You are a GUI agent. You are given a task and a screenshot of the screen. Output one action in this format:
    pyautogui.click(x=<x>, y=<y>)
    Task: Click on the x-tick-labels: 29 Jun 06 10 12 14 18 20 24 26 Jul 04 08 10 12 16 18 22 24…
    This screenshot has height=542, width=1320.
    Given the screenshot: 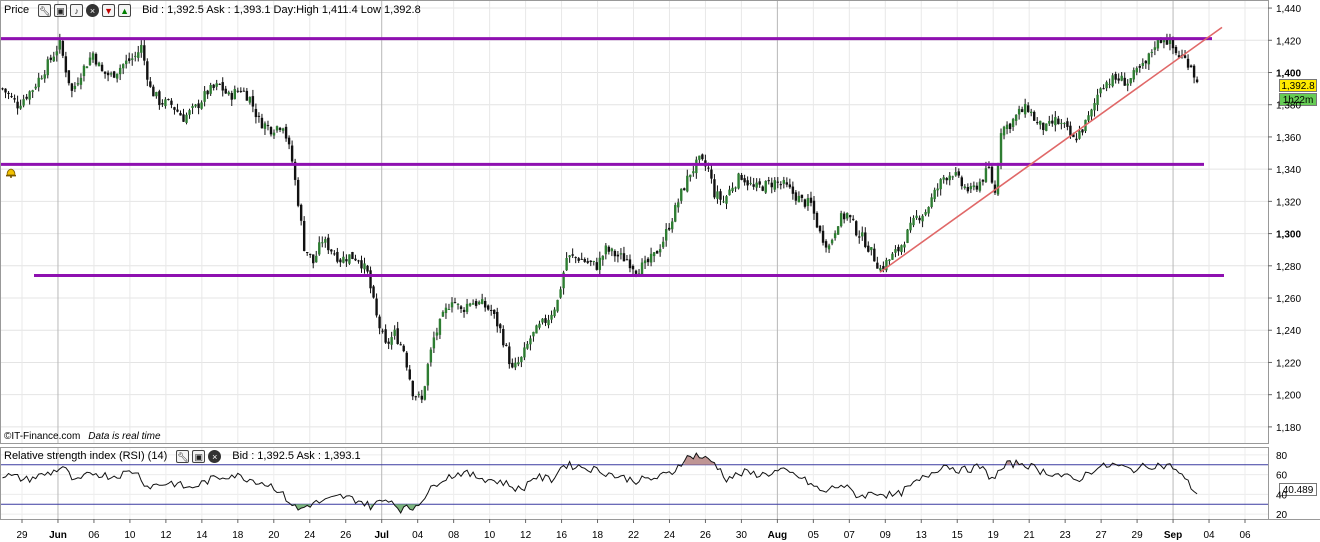 What is the action you would take?
    pyautogui.click(x=633, y=535)
    